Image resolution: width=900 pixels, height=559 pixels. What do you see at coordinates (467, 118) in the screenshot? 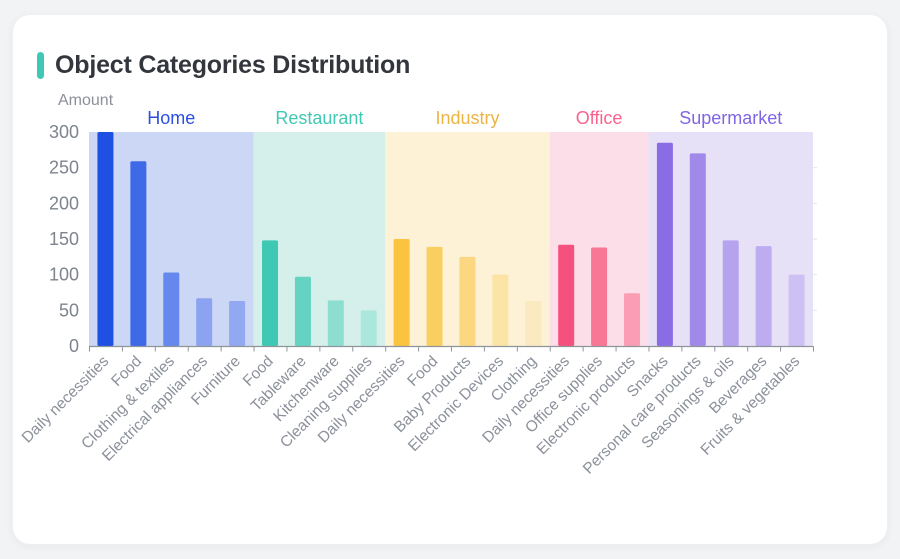
I see `group-label: Industry` at bounding box center [467, 118].